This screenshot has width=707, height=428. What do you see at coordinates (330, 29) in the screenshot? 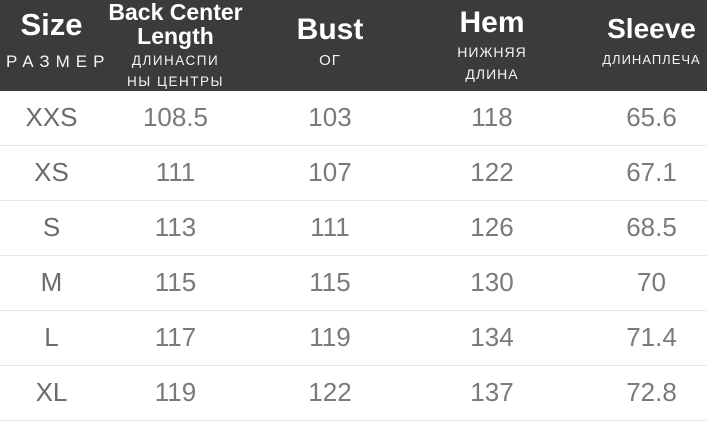
I see `column-label-en: Bust` at bounding box center [330, 29].